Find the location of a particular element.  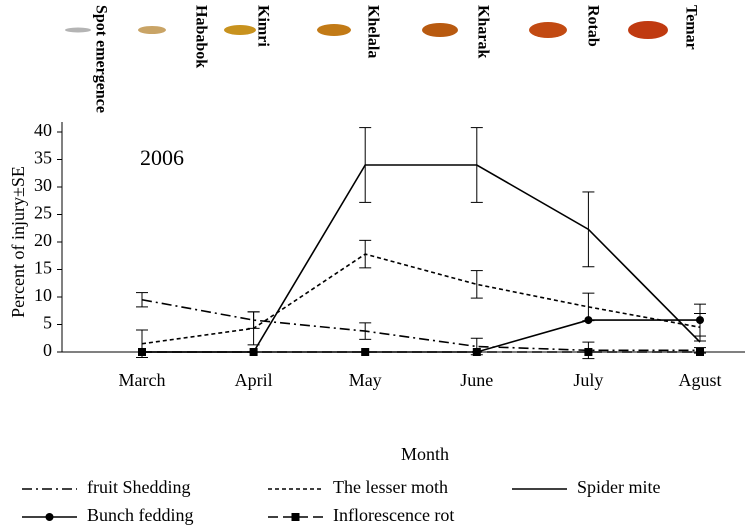

y-tick-label: 10 is located at coordinates (43, 295).